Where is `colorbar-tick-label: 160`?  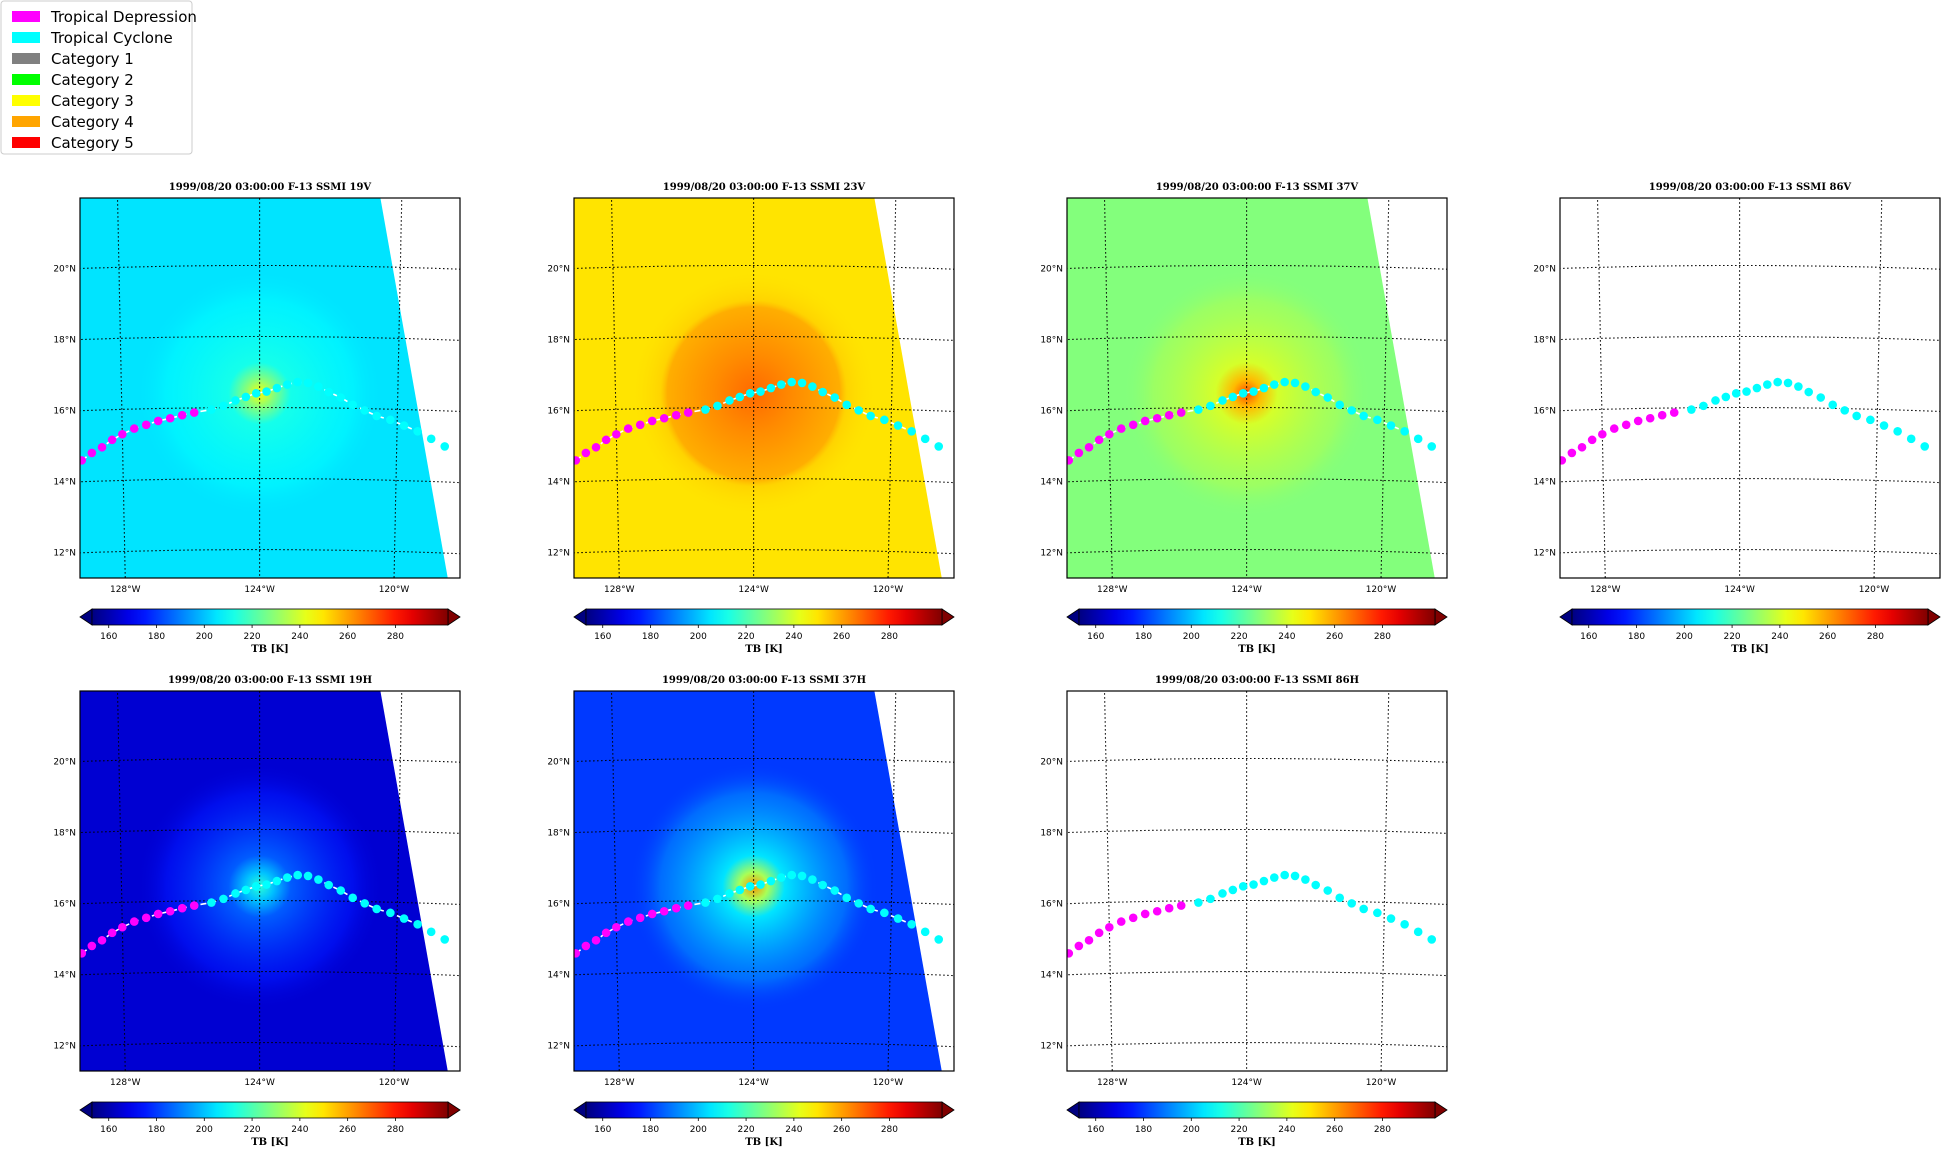 colorbar-tick-label: 160 is located at coordinates (602, 1130).